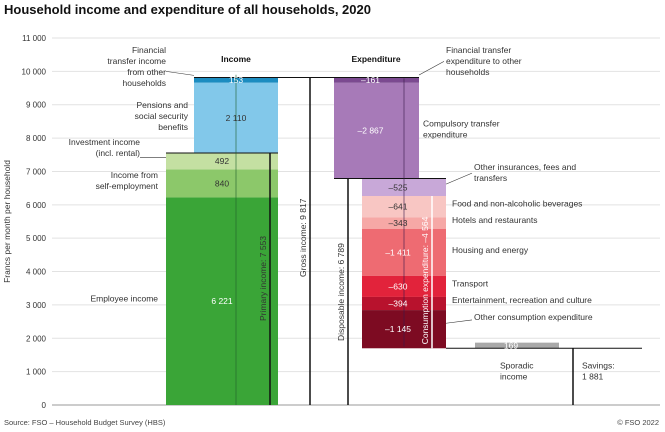 Image resolution: width=665 pixels, height=432 pixels. Describe the element at coordinates (36, 138) in the screenshot. I see `y-tick-label: 8 000` at that location.